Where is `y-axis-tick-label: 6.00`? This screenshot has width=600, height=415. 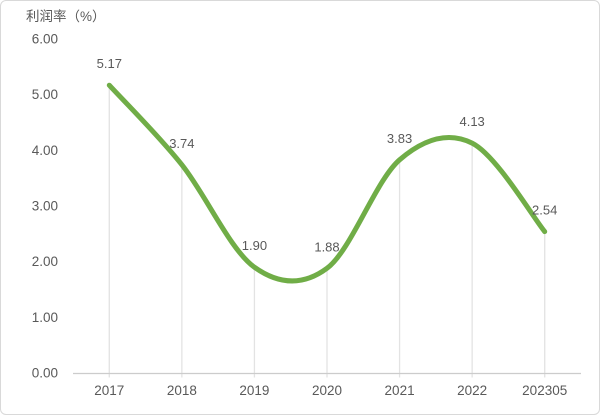 y-axis-tick-label: 6.00 is located at coordinates (45, 39).